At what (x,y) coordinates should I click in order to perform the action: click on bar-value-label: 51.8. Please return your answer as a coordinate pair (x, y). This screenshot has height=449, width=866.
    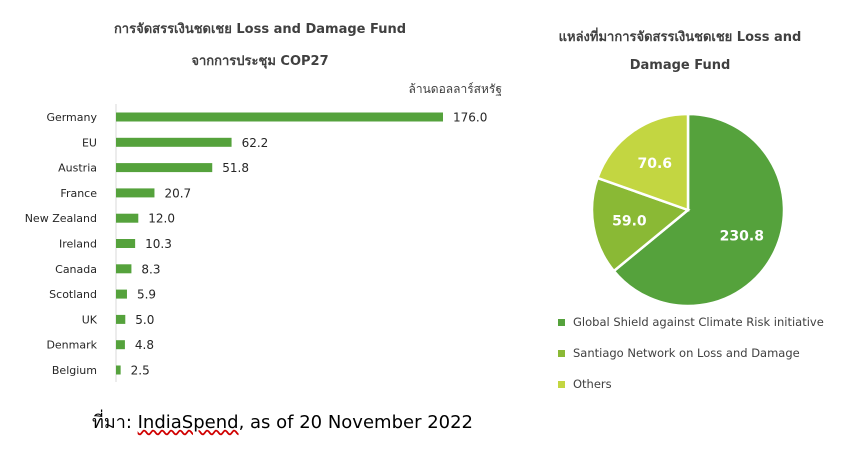
    Looking at the image, I should click on (235, 168).